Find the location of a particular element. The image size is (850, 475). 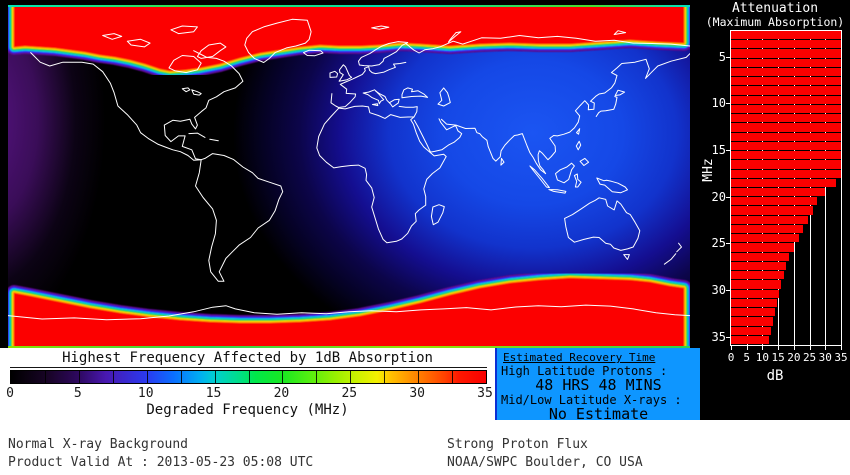

attenuation-subtitle: (Maximum Absorption) is located at coordinates (775, 22).